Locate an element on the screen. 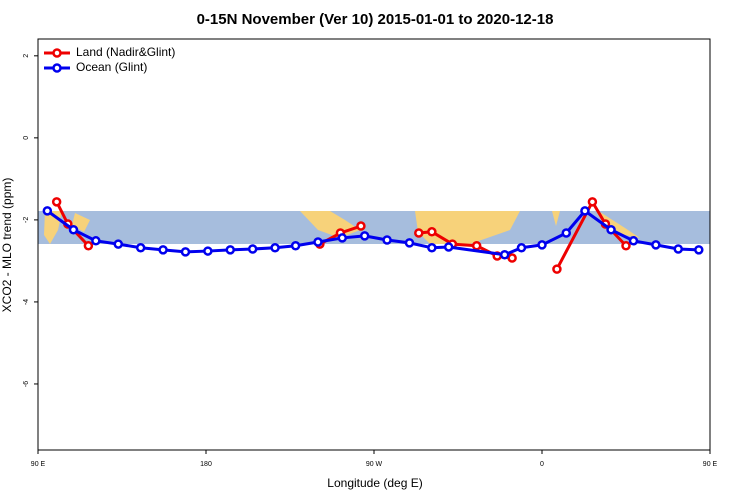 This screenshot has height=500, width=750. legend-label: Ocean (Glint) is located at coordinates (111, 67).